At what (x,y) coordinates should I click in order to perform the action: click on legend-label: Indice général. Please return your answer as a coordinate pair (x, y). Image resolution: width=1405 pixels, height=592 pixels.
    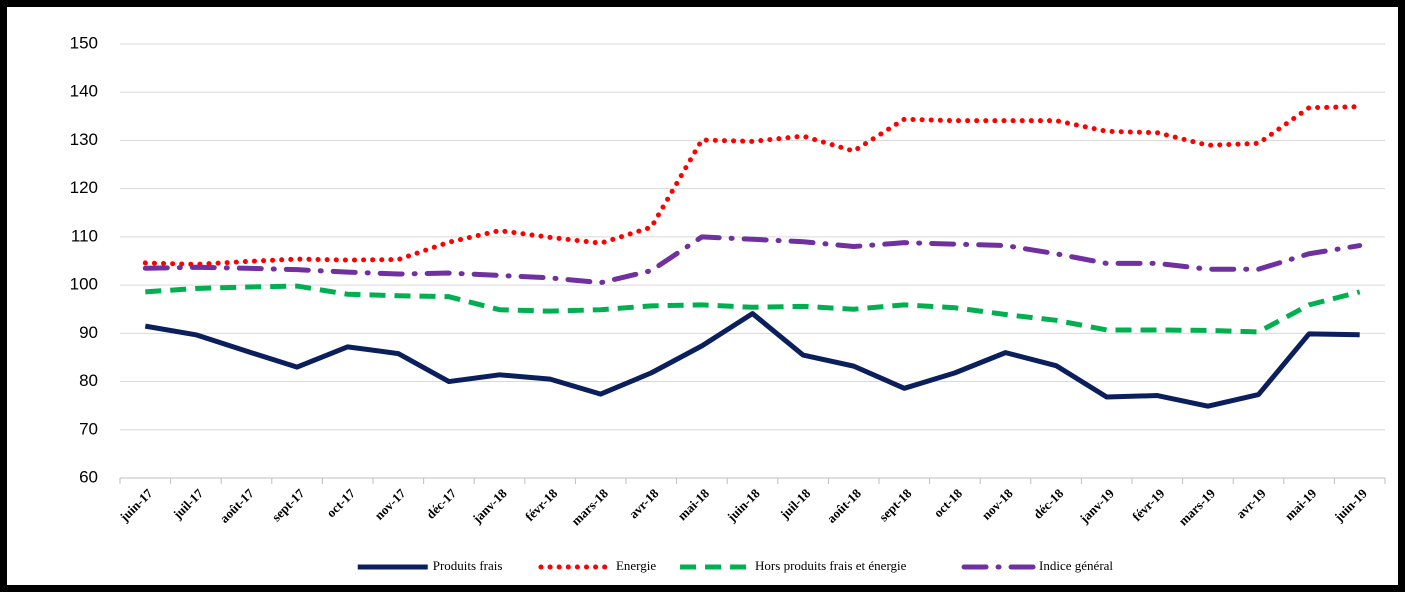
    Looking at the image, I should click on (1076, 565).